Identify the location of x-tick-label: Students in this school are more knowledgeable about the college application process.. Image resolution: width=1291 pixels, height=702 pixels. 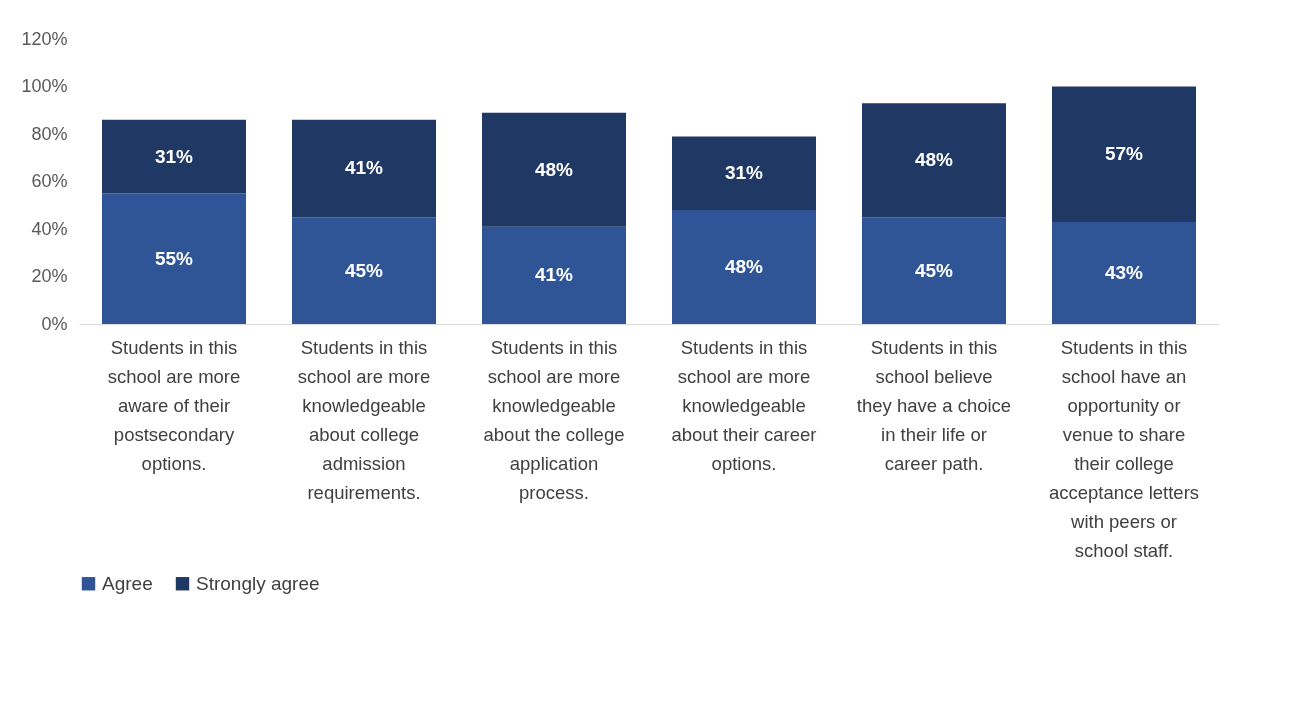
(554, 419).